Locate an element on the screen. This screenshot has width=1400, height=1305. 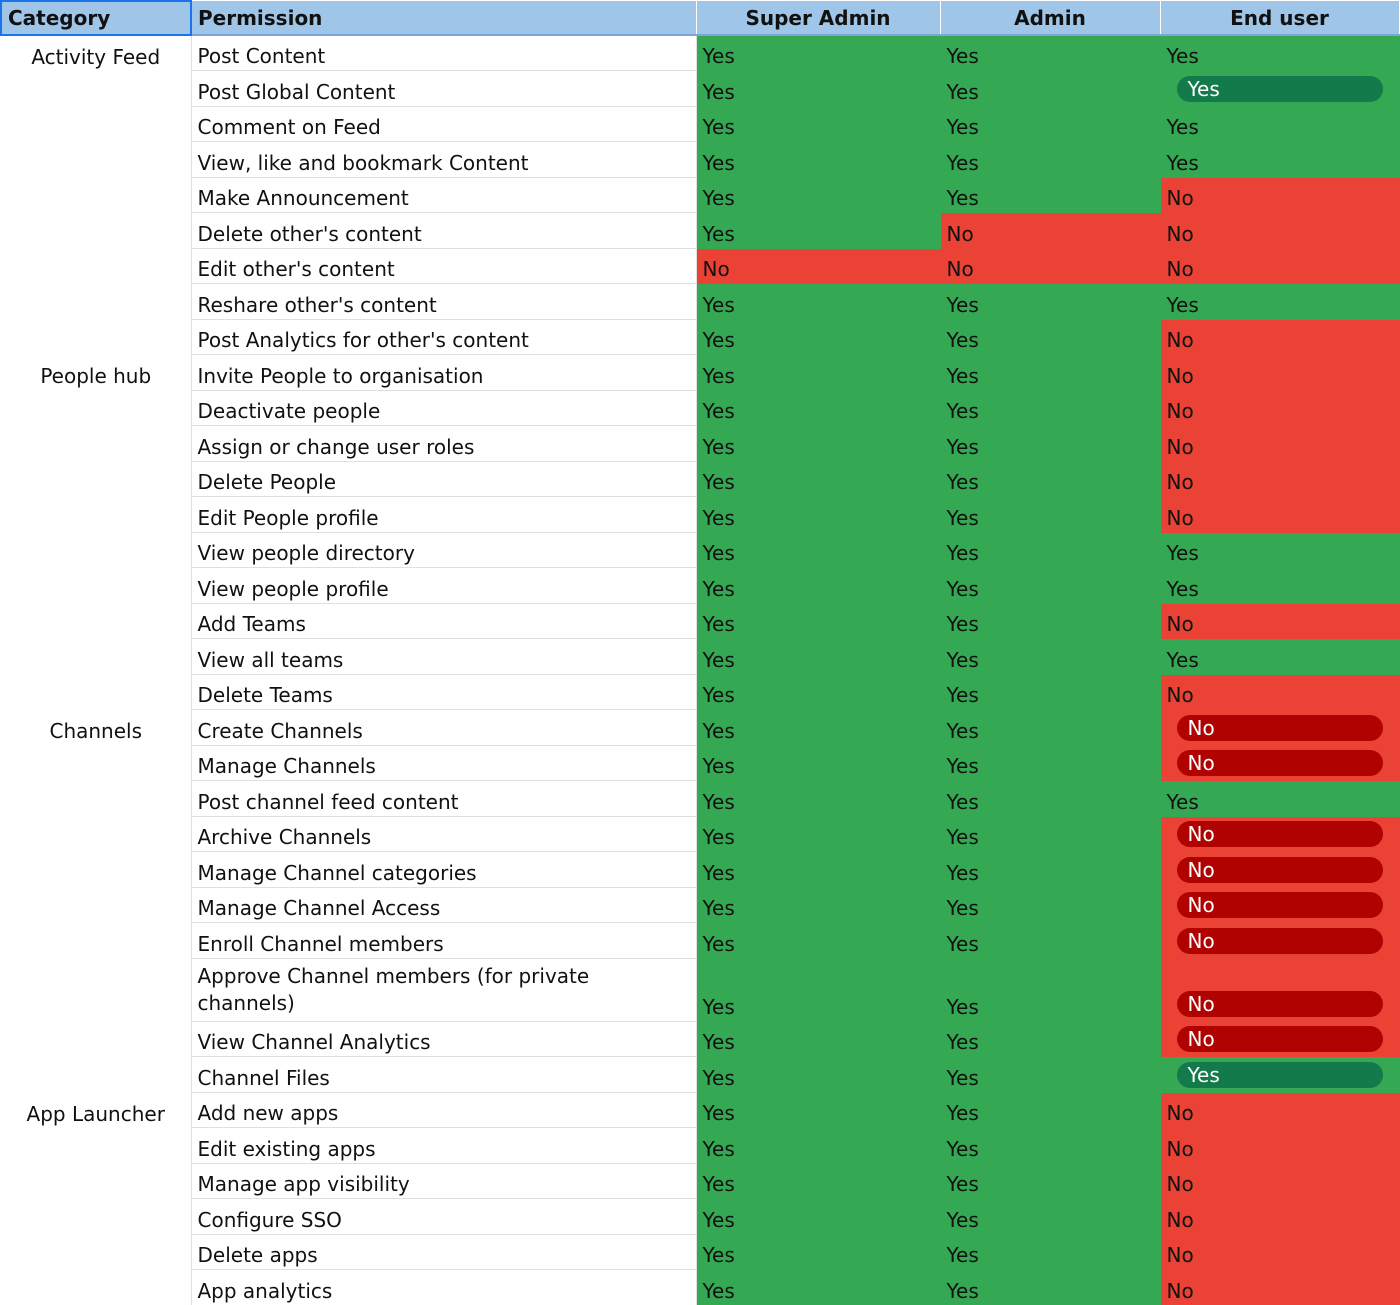
category-cell: People hub is located at coordinates (96, 372).